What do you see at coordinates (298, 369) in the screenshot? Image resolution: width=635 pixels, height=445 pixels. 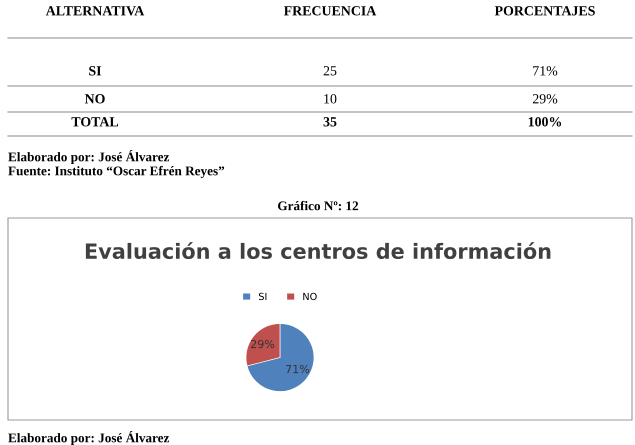 I see `data-label: 71%` at bounding box center [298, 369].